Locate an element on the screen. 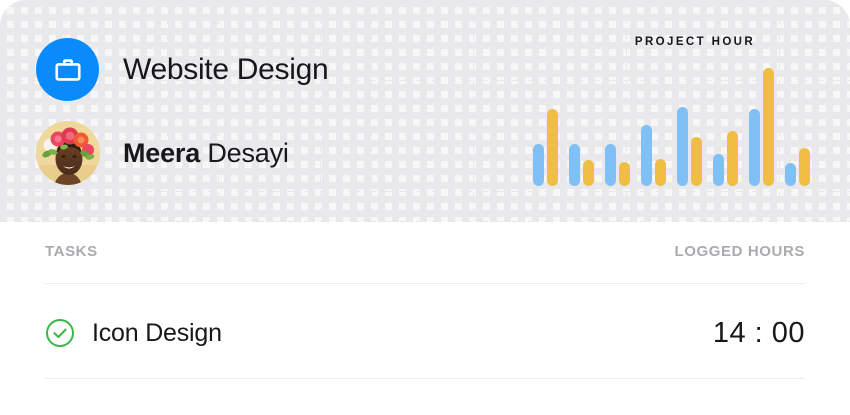 Image resolution: width=850 pixels, height=415 pixels. task-row-left: Icon Design is located at coordinates (133, 333).